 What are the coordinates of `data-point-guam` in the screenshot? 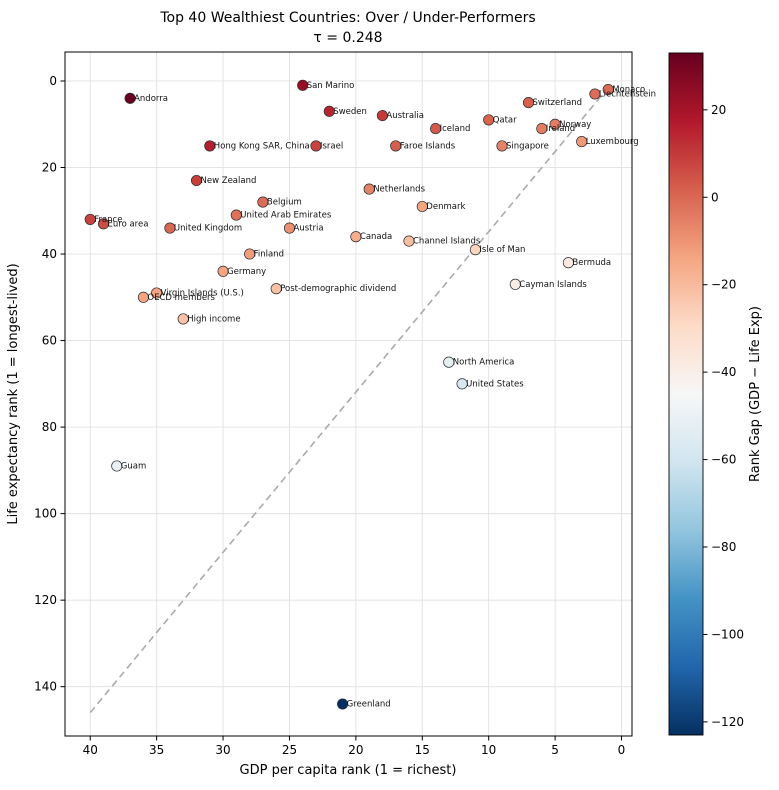 It's located at (117, 466).